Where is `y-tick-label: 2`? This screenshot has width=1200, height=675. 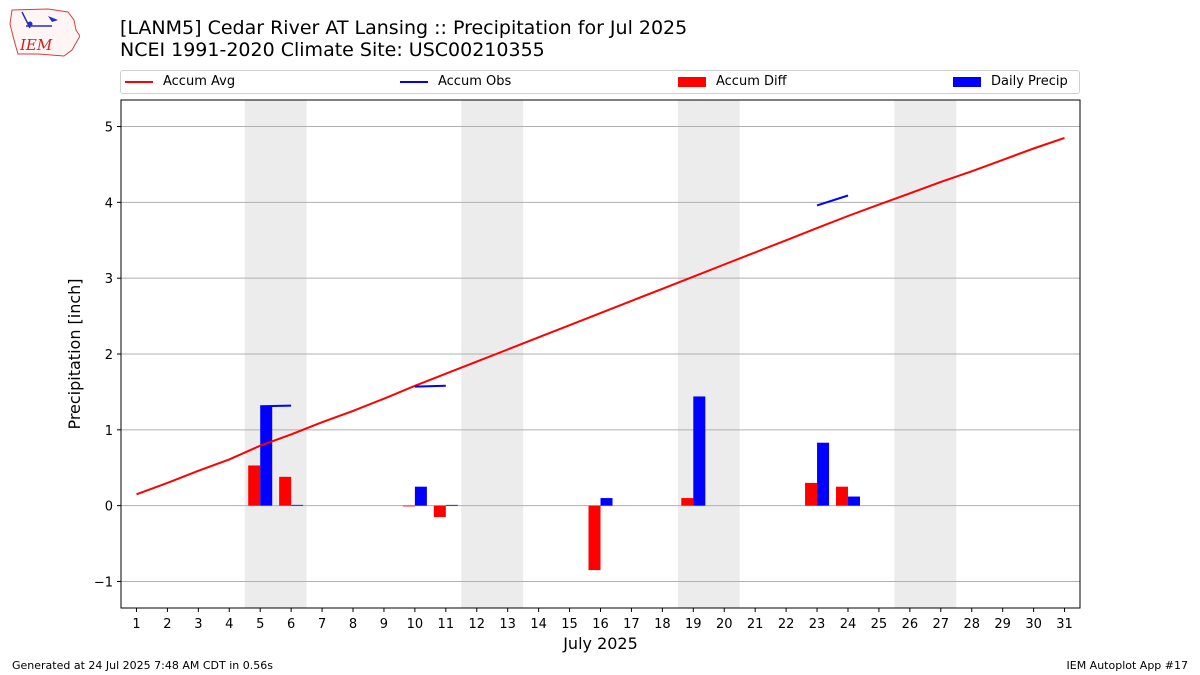
y-tick-label: 2 is located at coordinates (109, 355).